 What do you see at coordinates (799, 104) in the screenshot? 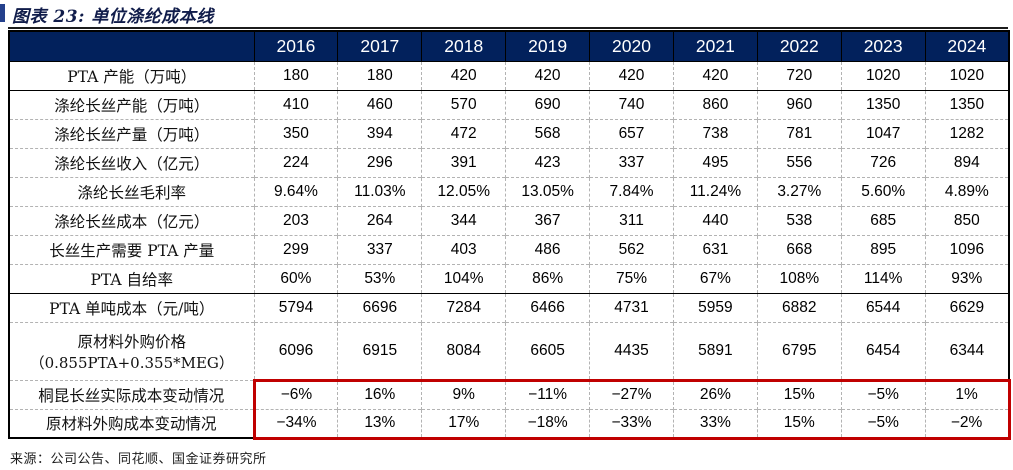
I see `value-cell: 960` at bounding box center [799, 104].